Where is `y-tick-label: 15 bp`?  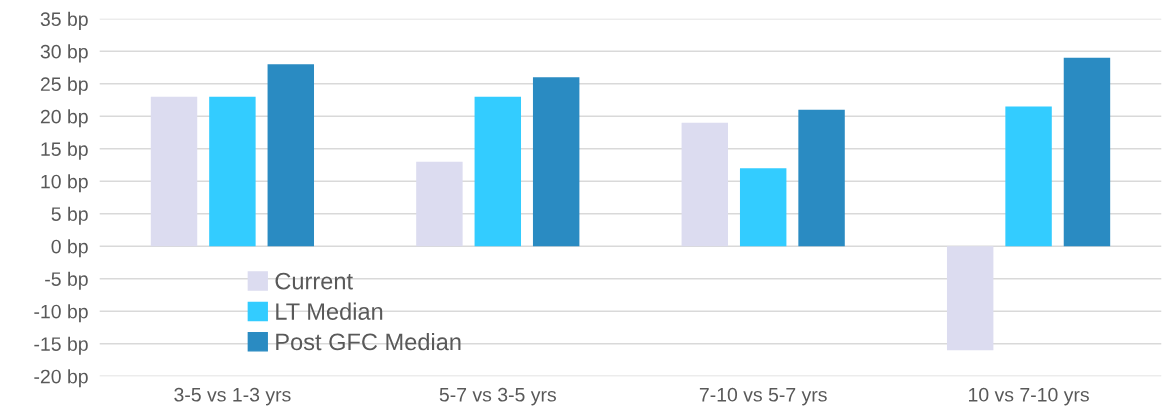 y-tick-label: 15 bp is located at coordinates (64, 150).